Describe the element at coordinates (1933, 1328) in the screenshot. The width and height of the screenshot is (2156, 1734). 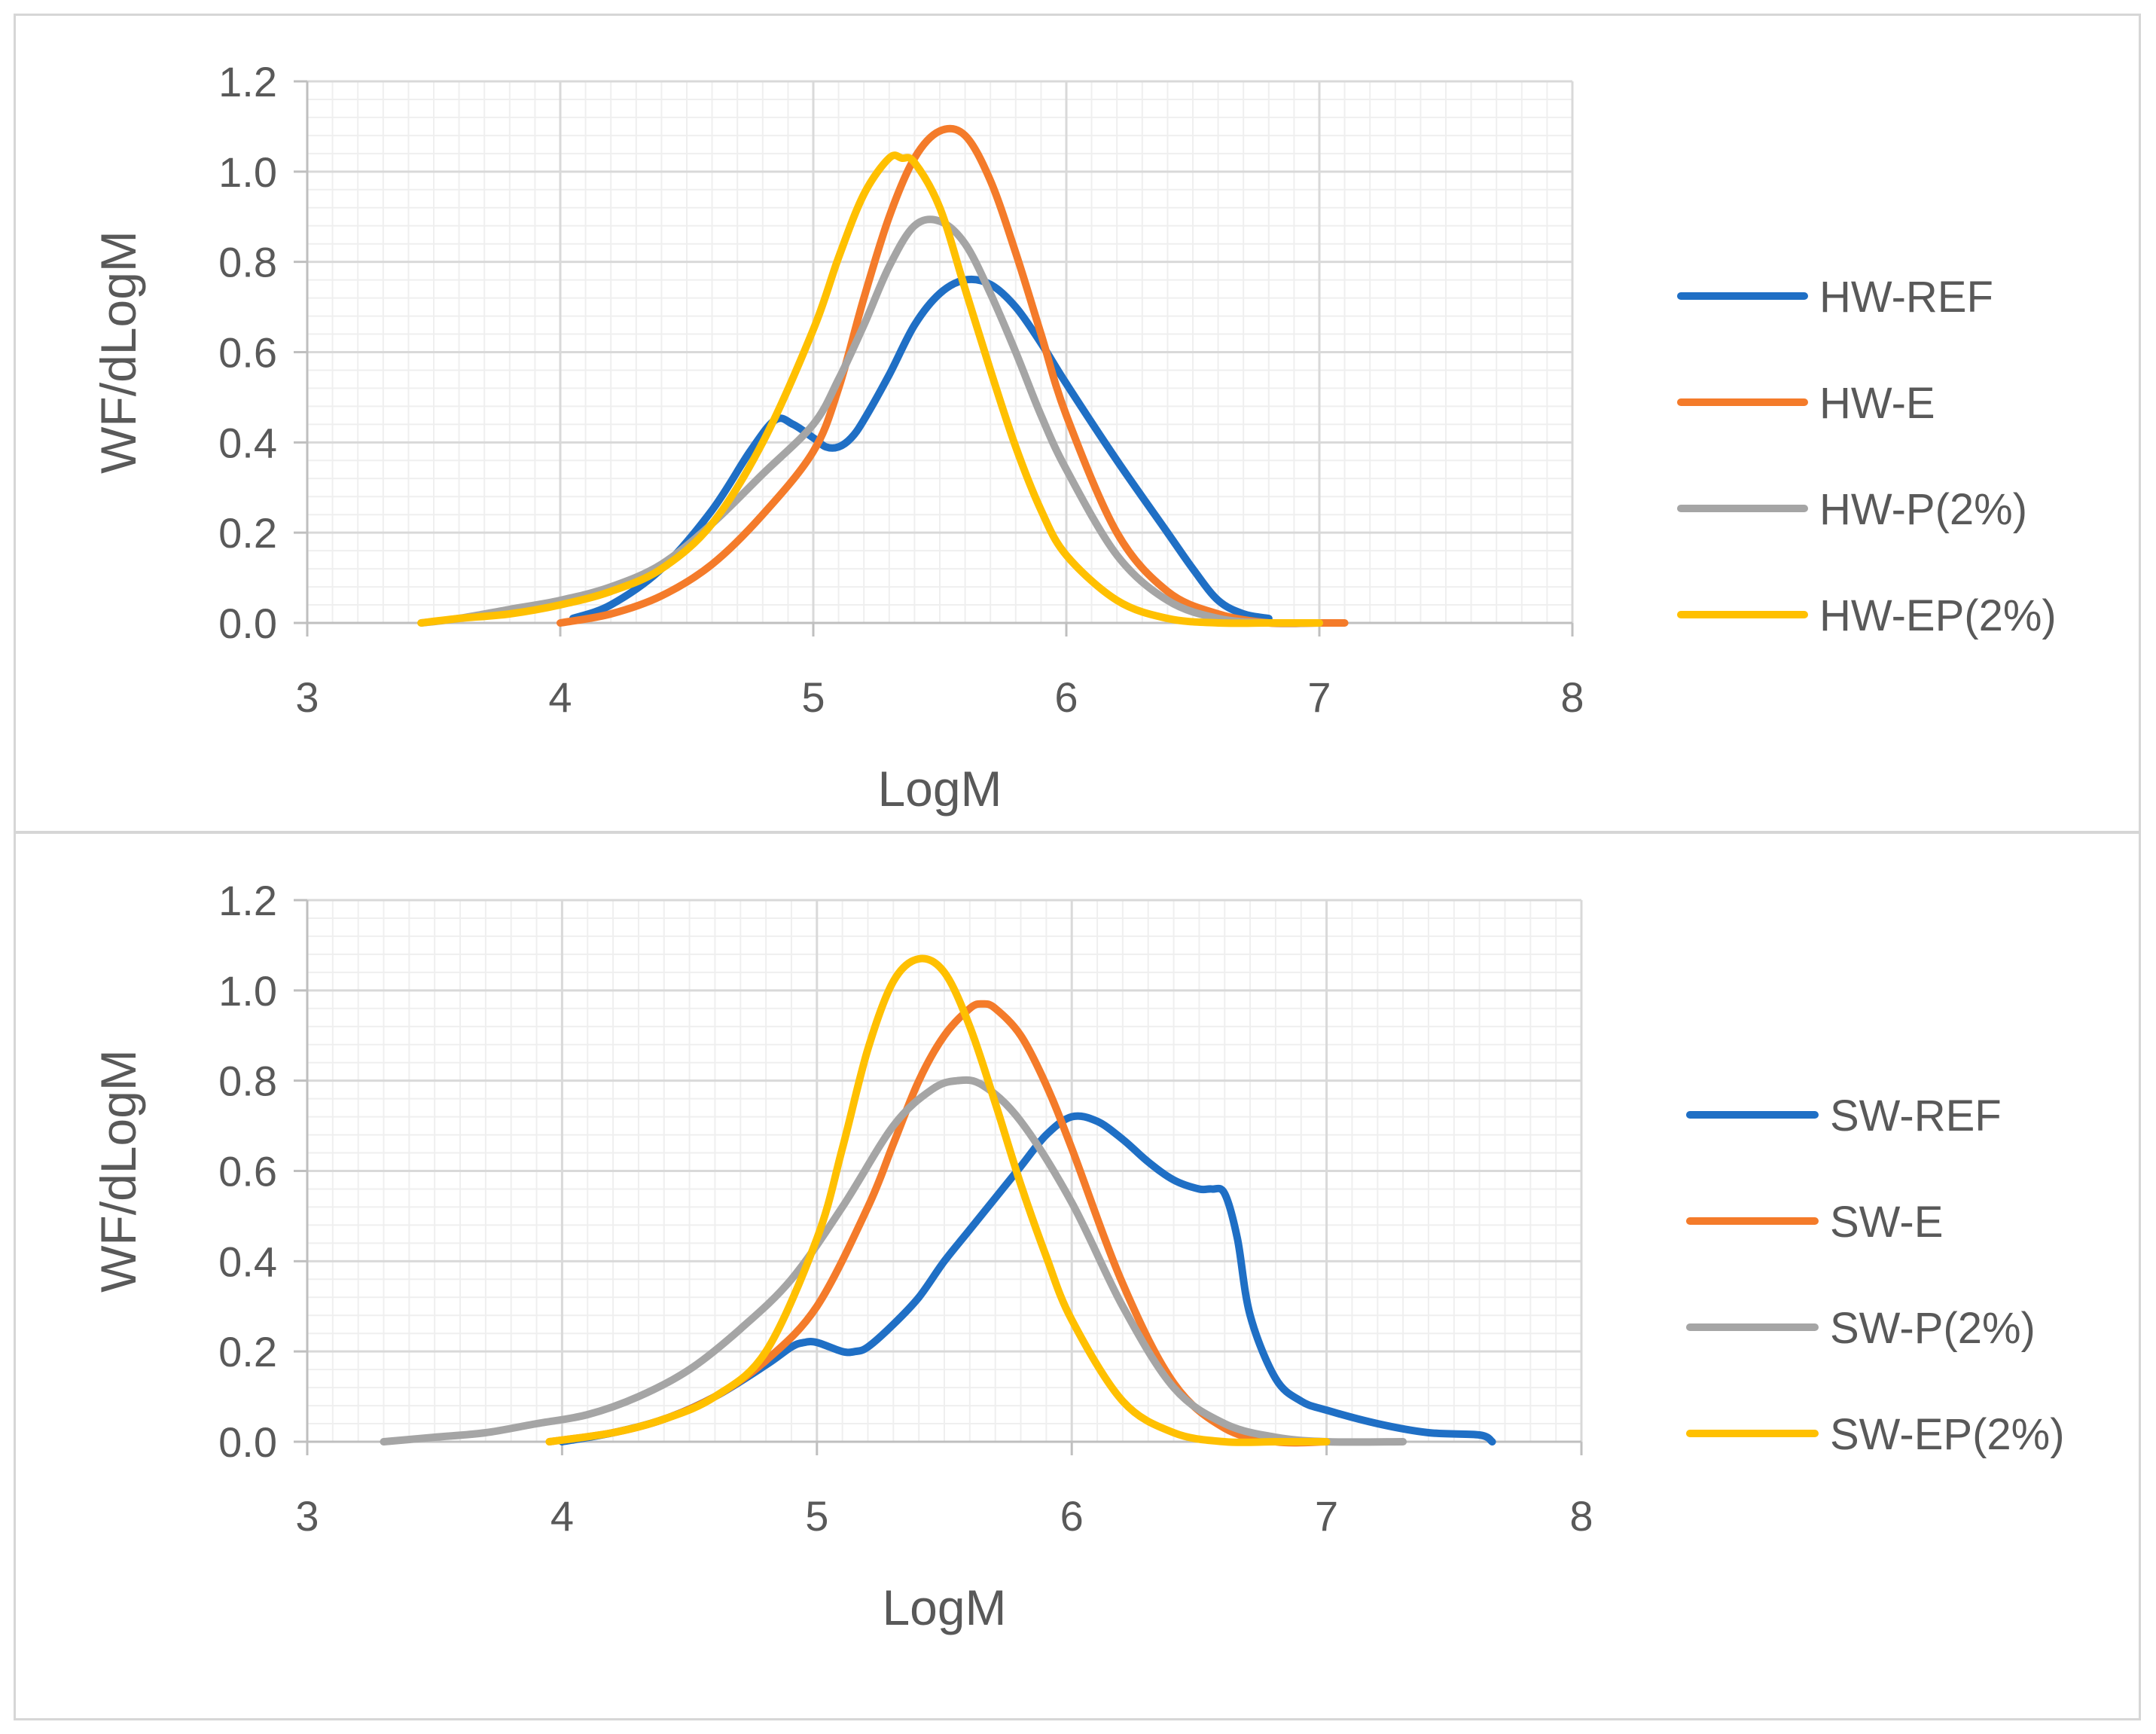
I see `legend-label: SW-P(2%)` at that location.